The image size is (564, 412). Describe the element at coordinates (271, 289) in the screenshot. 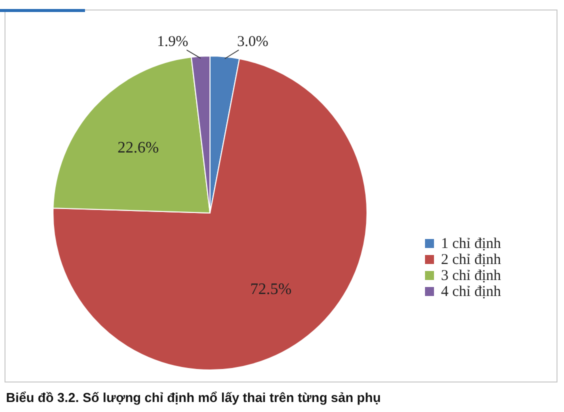

I see `data-label: 72.5%` at that location.